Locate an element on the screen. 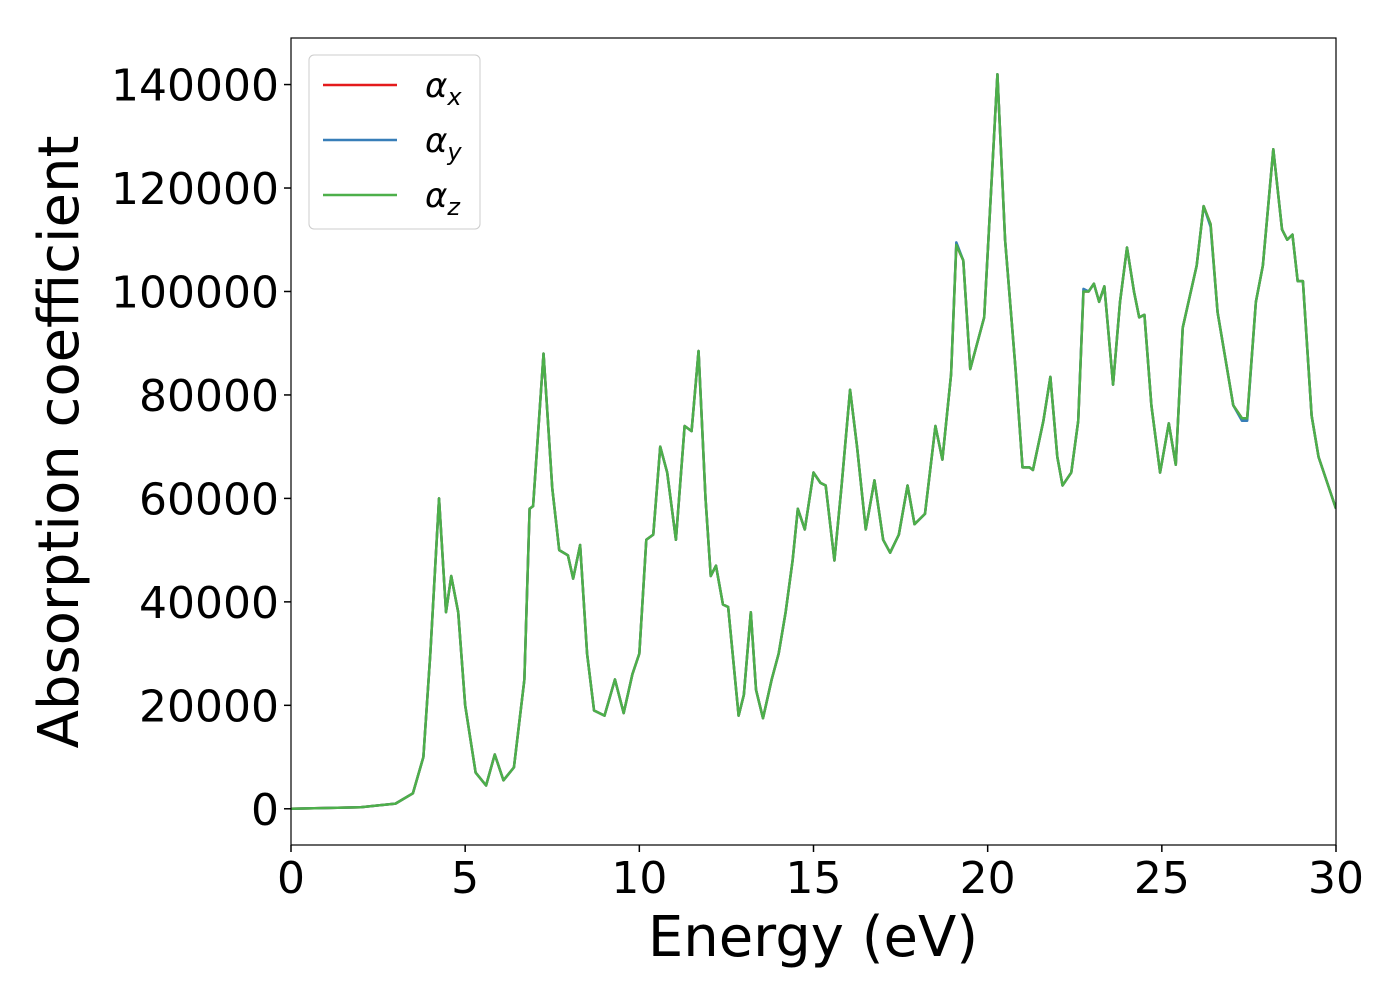  x-tick-label: 25 is located at coordinates (1162, 878).